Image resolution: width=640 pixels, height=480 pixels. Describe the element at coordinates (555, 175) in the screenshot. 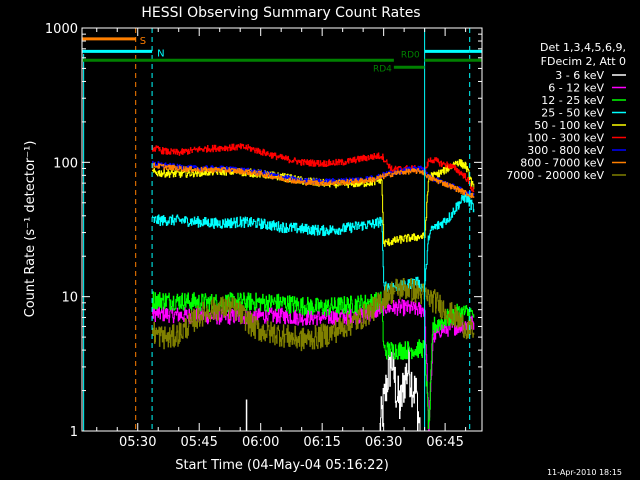

I see `legend-label-8: 7000 - 20000 keV` at that location.